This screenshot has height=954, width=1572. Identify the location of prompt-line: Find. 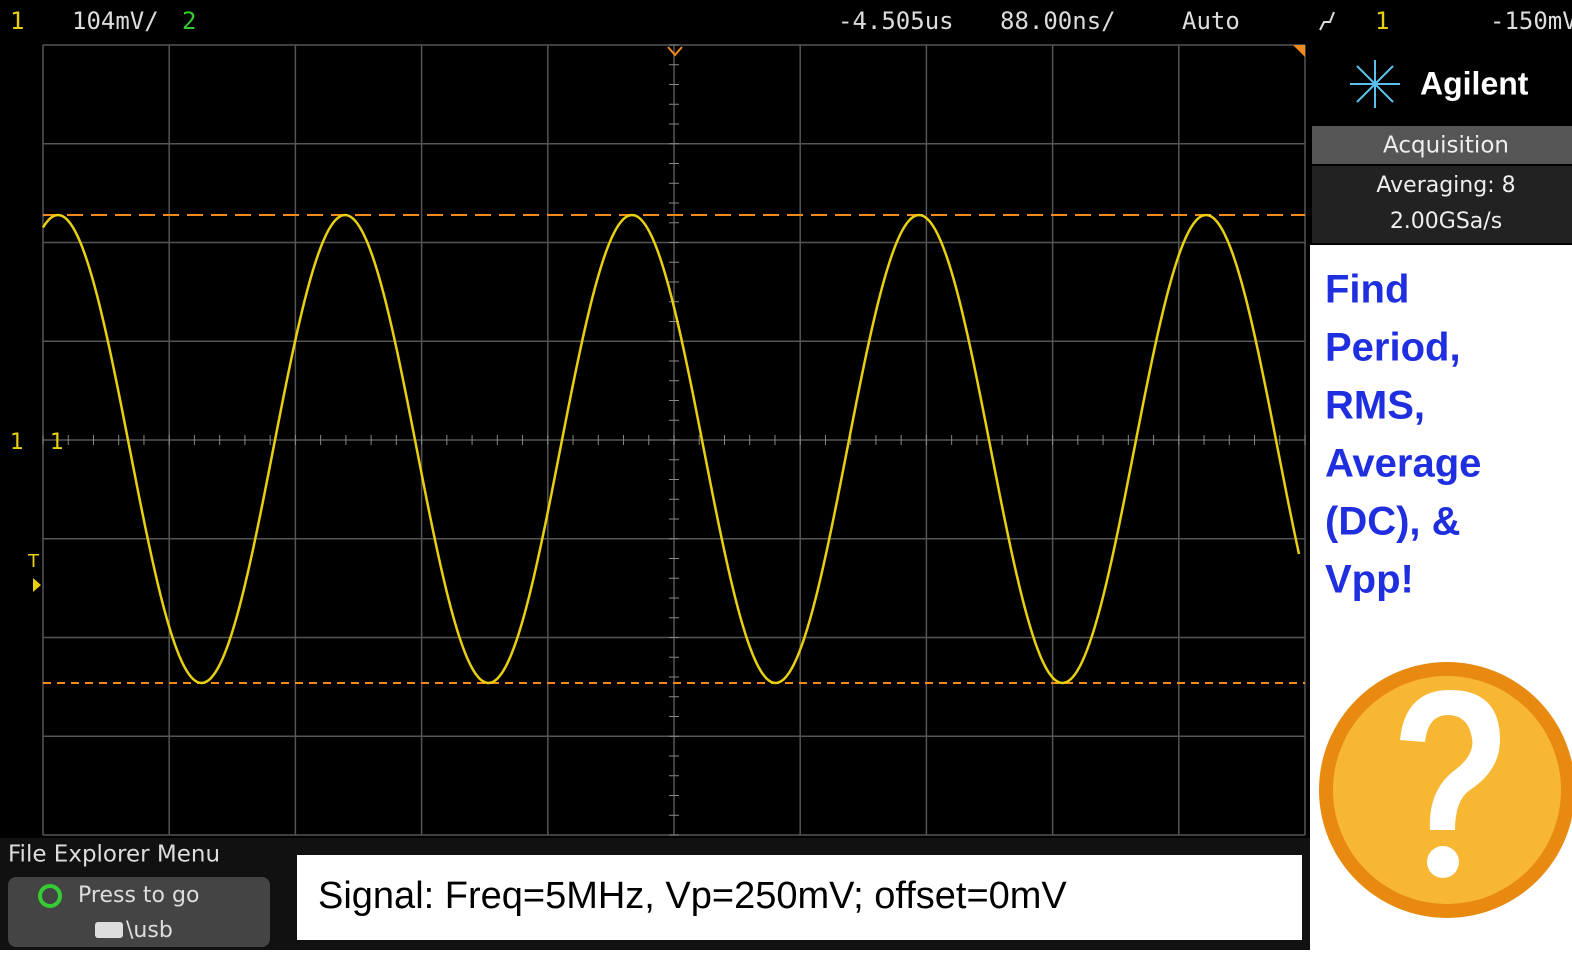
(1367, 290).